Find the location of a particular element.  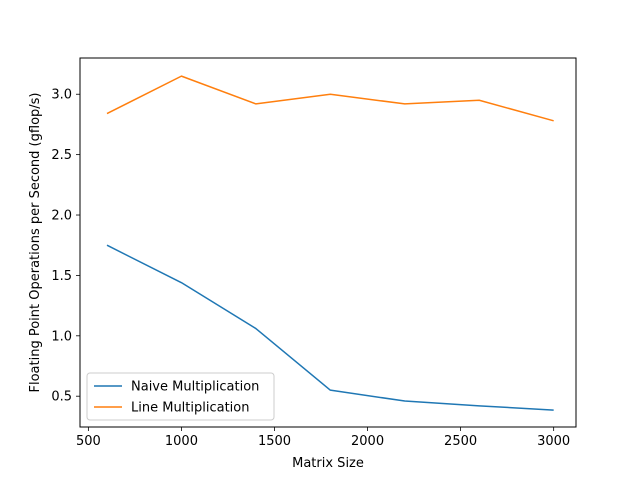

y-tick-label: 0.5 is located at coordinates (61, 397).